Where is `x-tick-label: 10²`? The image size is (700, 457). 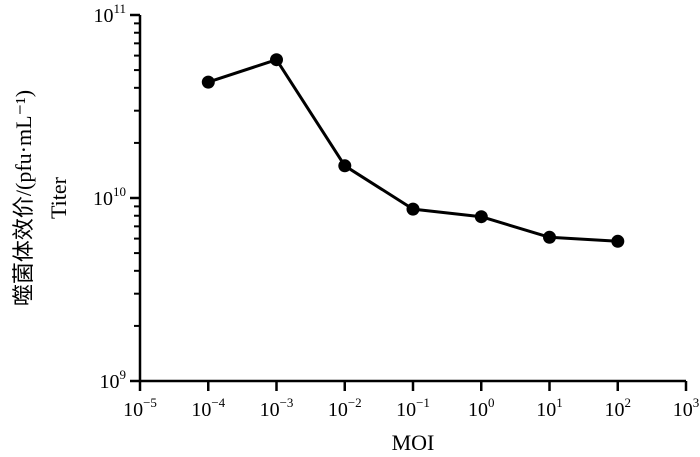
x-tick-label: 10² is located at coordinates (618, 408).